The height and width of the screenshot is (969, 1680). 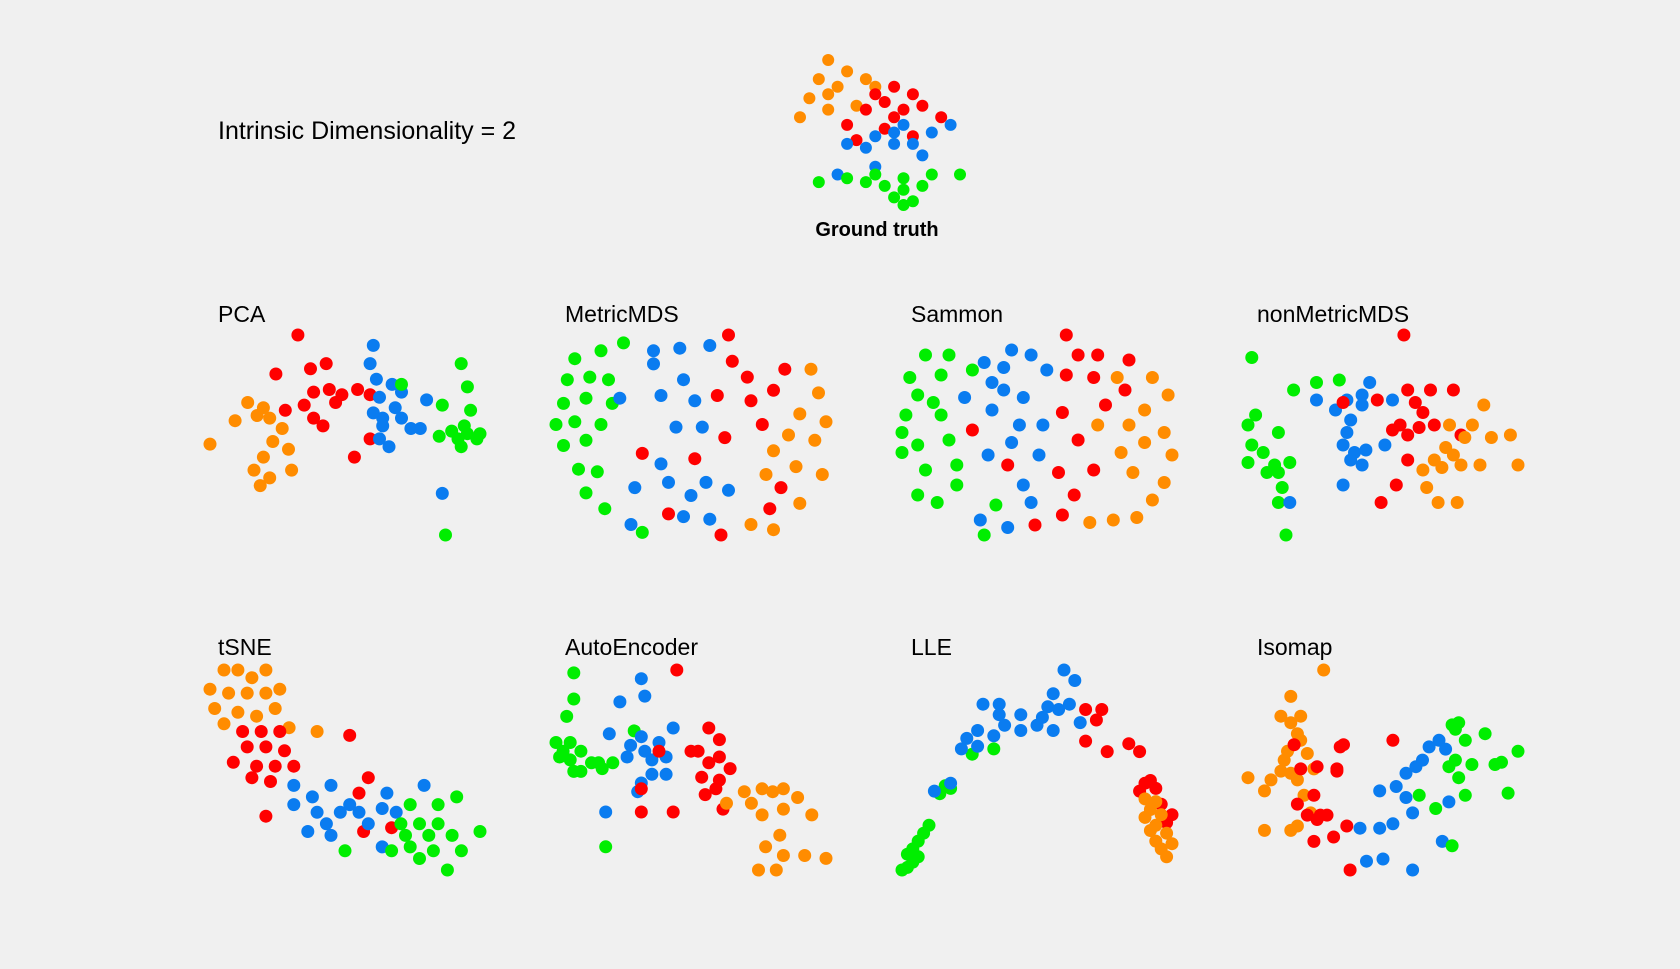 I want to click on panel-title: PCA, so click(x=242, y=314).